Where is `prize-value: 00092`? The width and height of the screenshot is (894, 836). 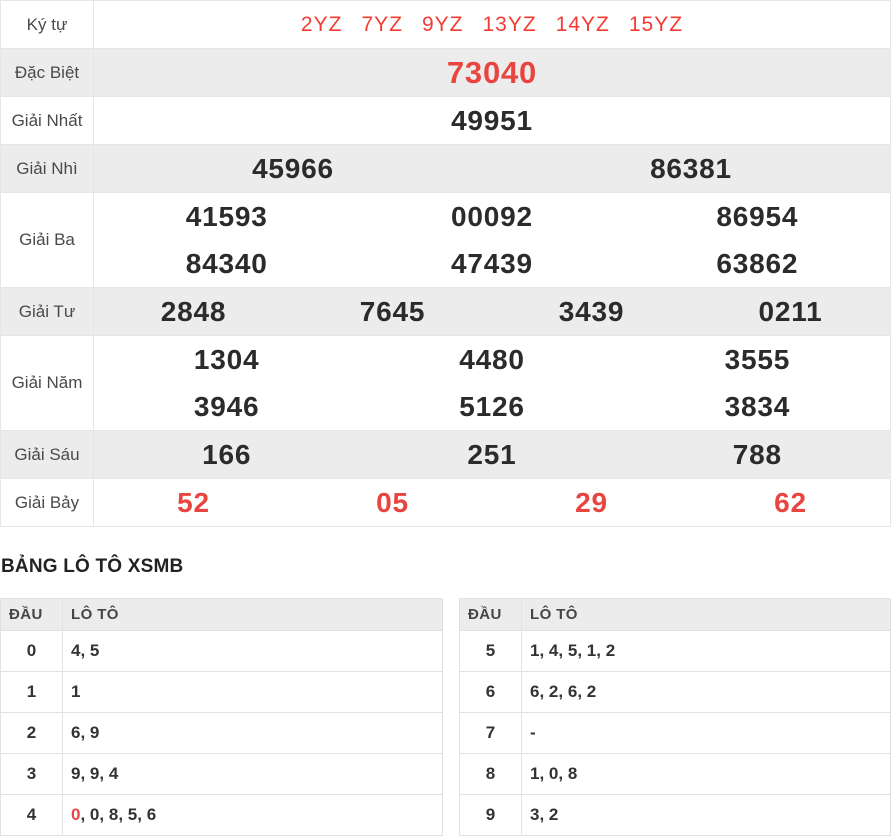 prize-value: 00092 is located at coordinates (492, 216).